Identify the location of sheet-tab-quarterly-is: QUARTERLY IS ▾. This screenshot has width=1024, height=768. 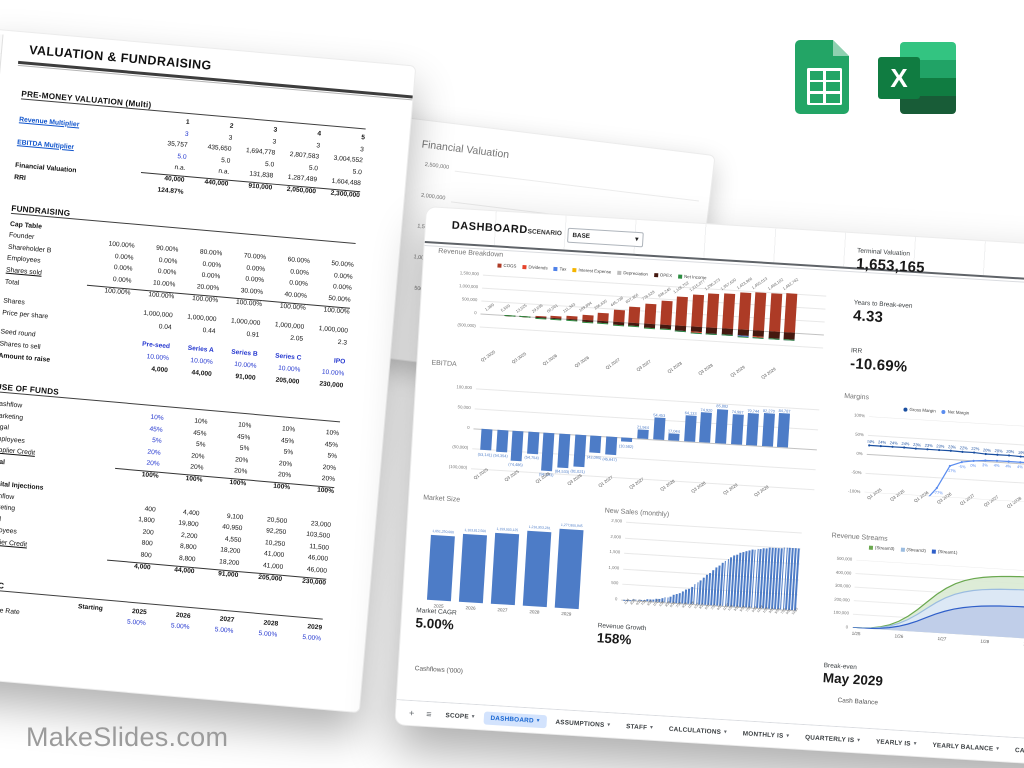
(833, 738).